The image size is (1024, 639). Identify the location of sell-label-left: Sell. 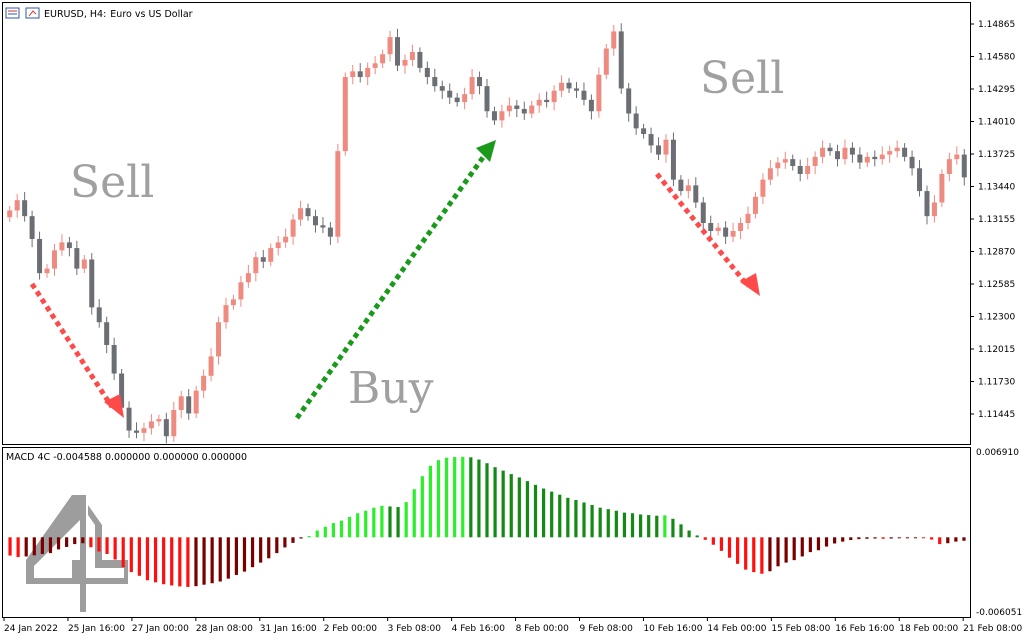
(112, 182).